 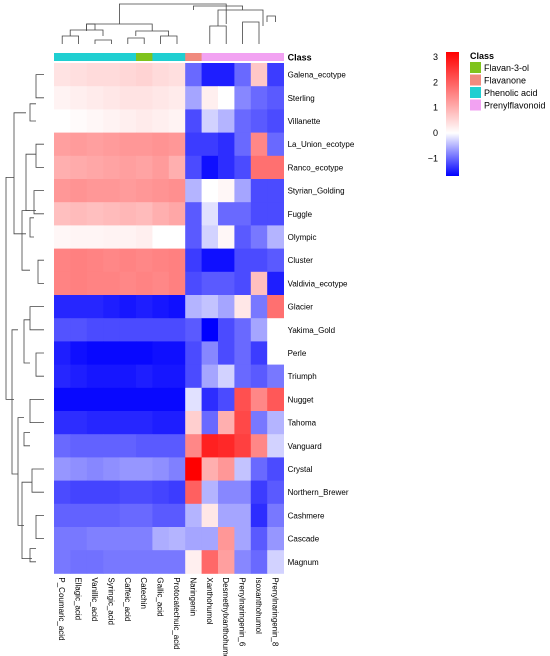 What do you see at coordinates (443, 114) in the screenshot?
I see `color-scale: 3 2 1 0 −1` at bounding box center [443, 114].